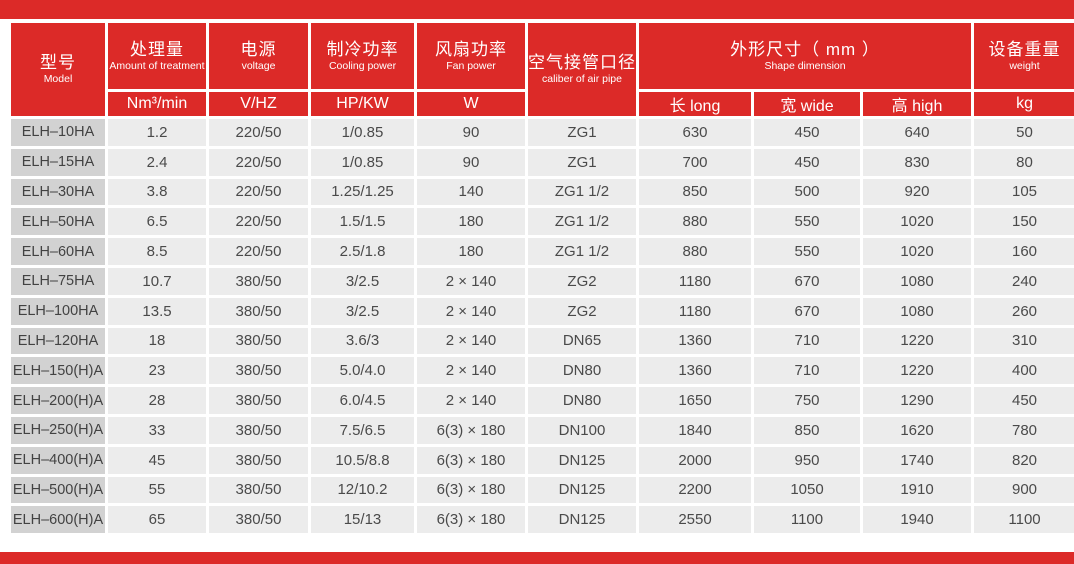  Describe the element at coordinates (582, 281) in the screenshot. I see `value-cell: ZG2` at that location.